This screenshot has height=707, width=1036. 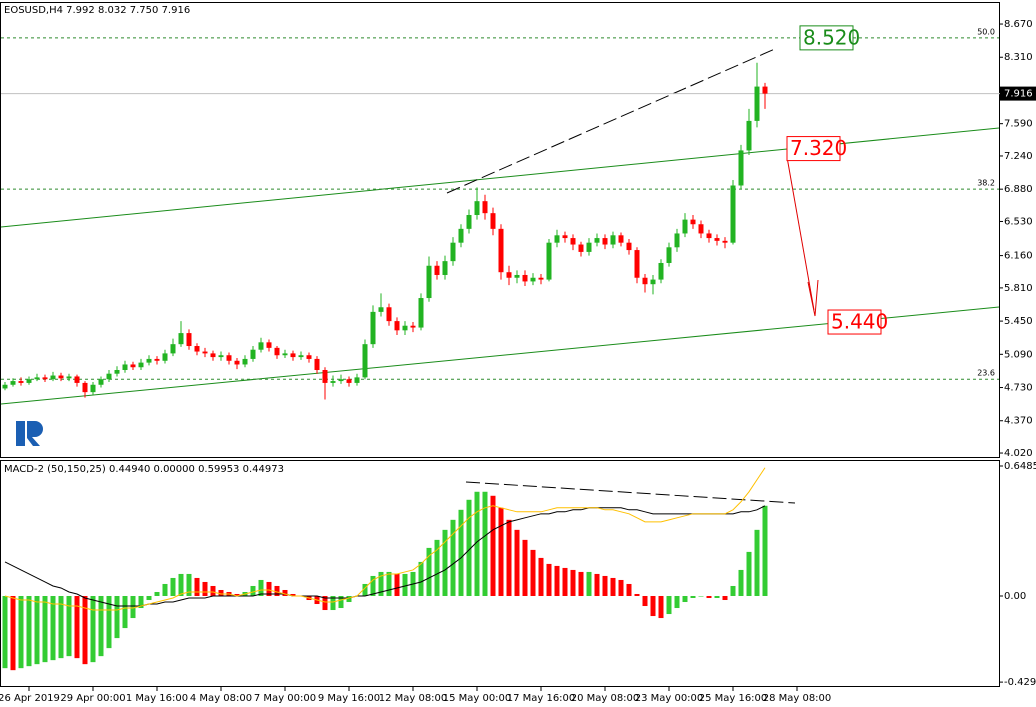 I want to click on last-price-box, so click(x=1018, y=93).